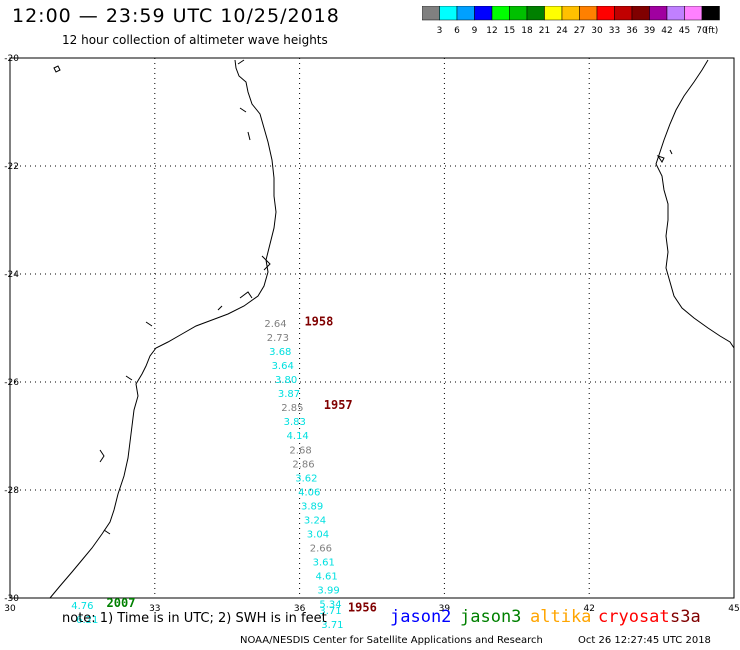 The image size is (740, 650). I want to click on x-tick-label: 33, so click(154, 609).